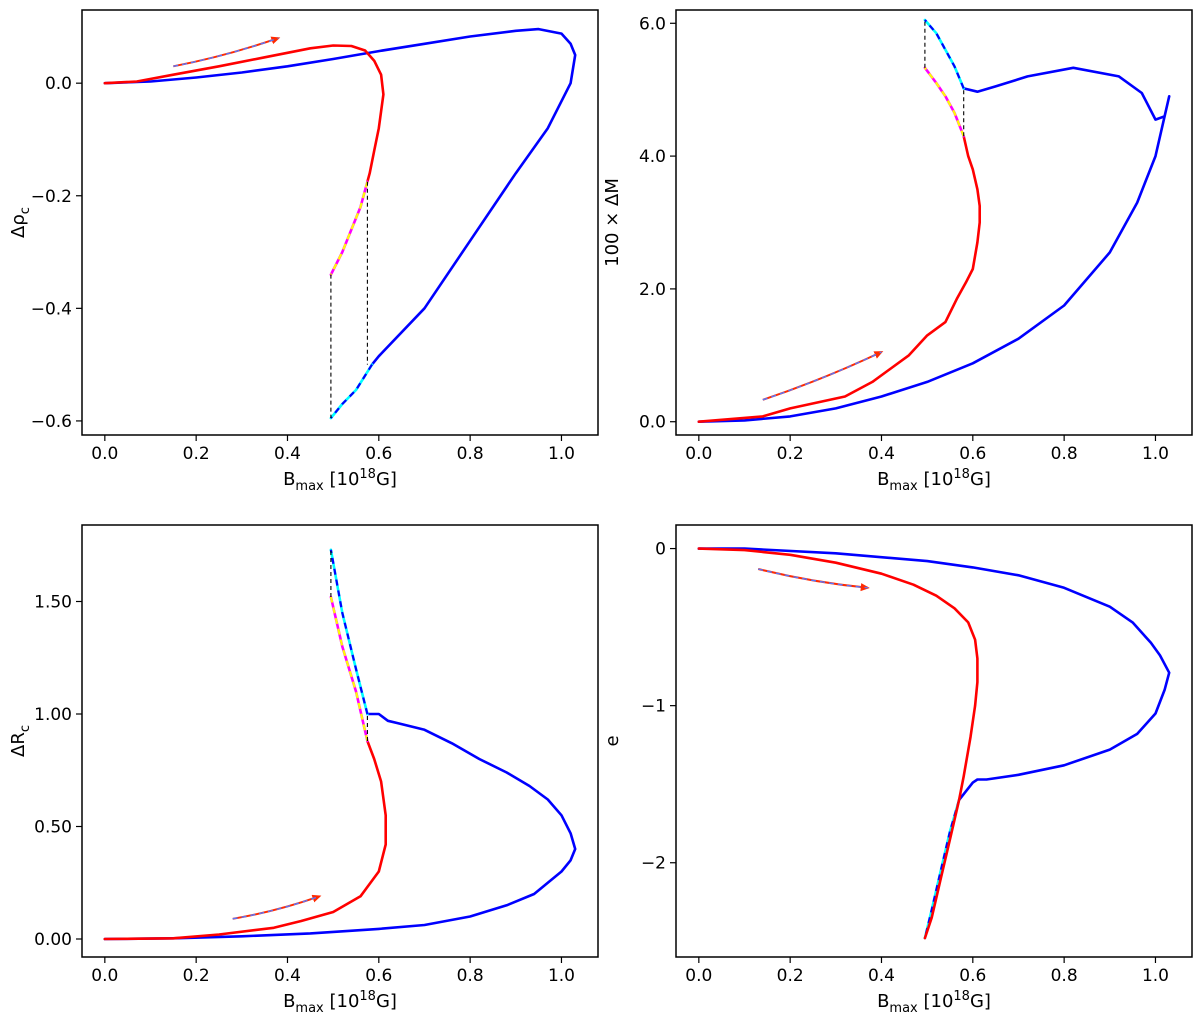 The width and height of the screenshot is (1200, 1014). I want to click on y-tick-label: −2, so click(653, 864).